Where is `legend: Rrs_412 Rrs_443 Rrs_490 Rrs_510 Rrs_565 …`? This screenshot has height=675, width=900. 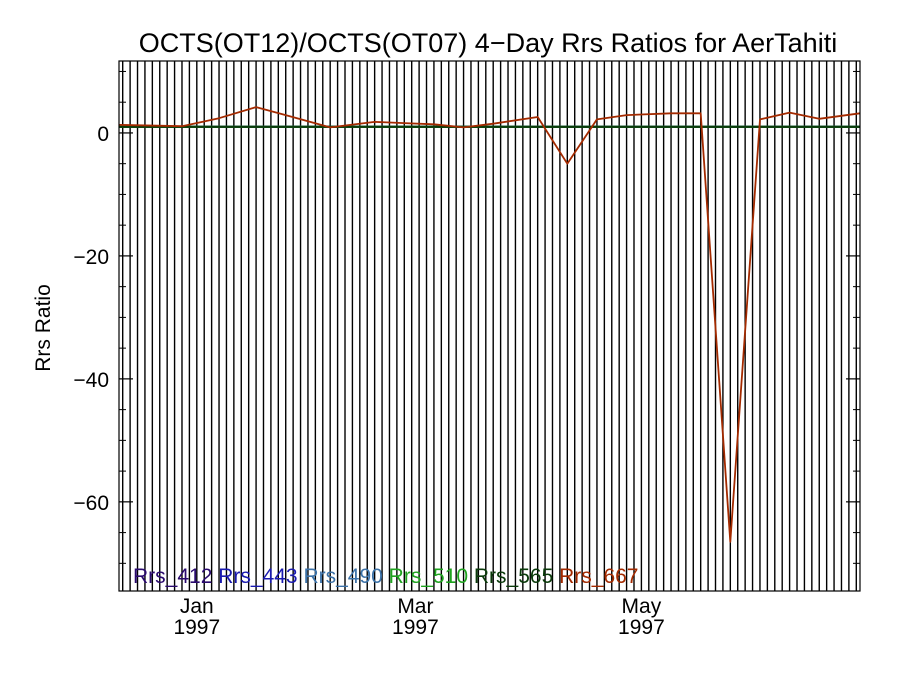
legend: Rrs_412 Rrs_443 Rrs_490 Rrs_510 Rrs_565 … is located at coordinates (385, 576).